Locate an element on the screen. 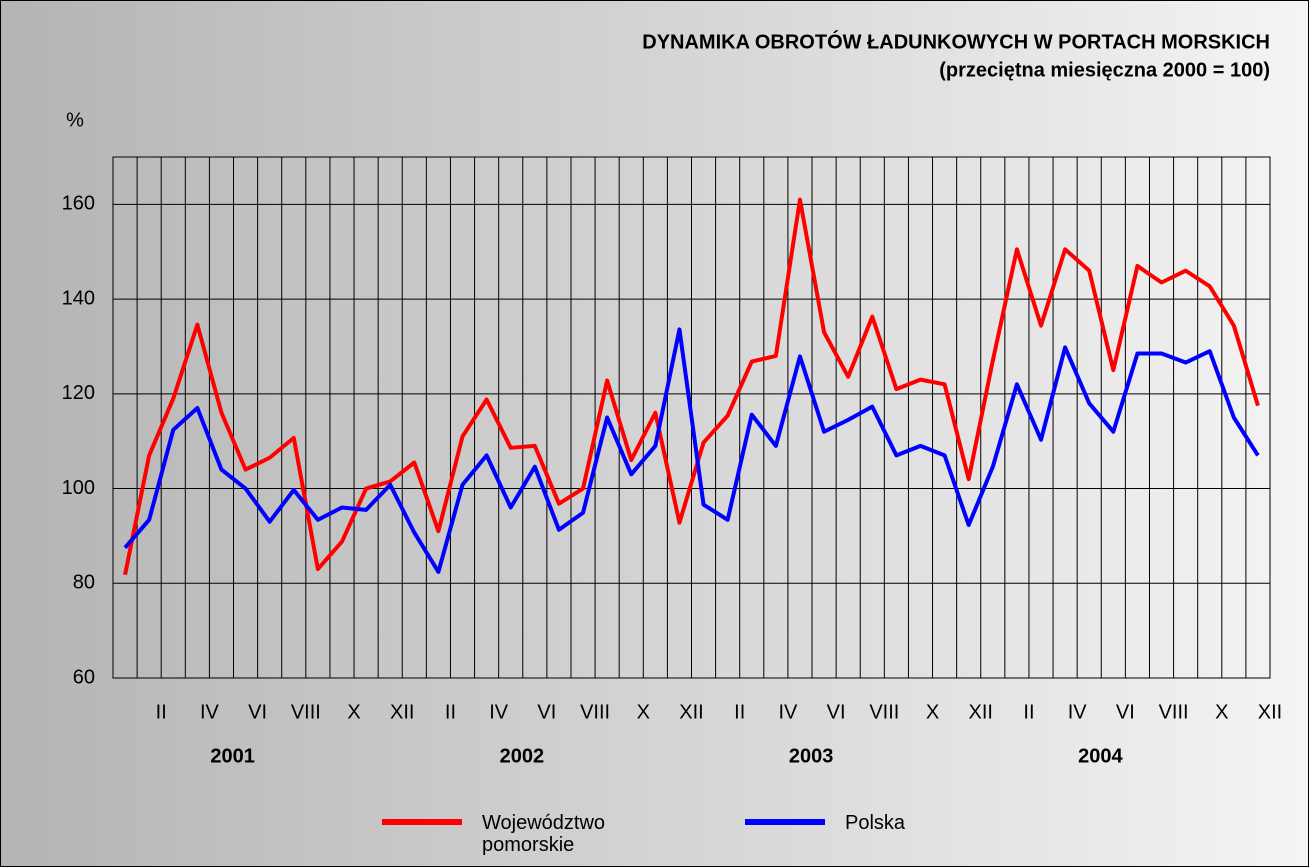 The width and height of the screenshot is (1310, 868). y-axis-label: % is located at coordinates (75, 120).